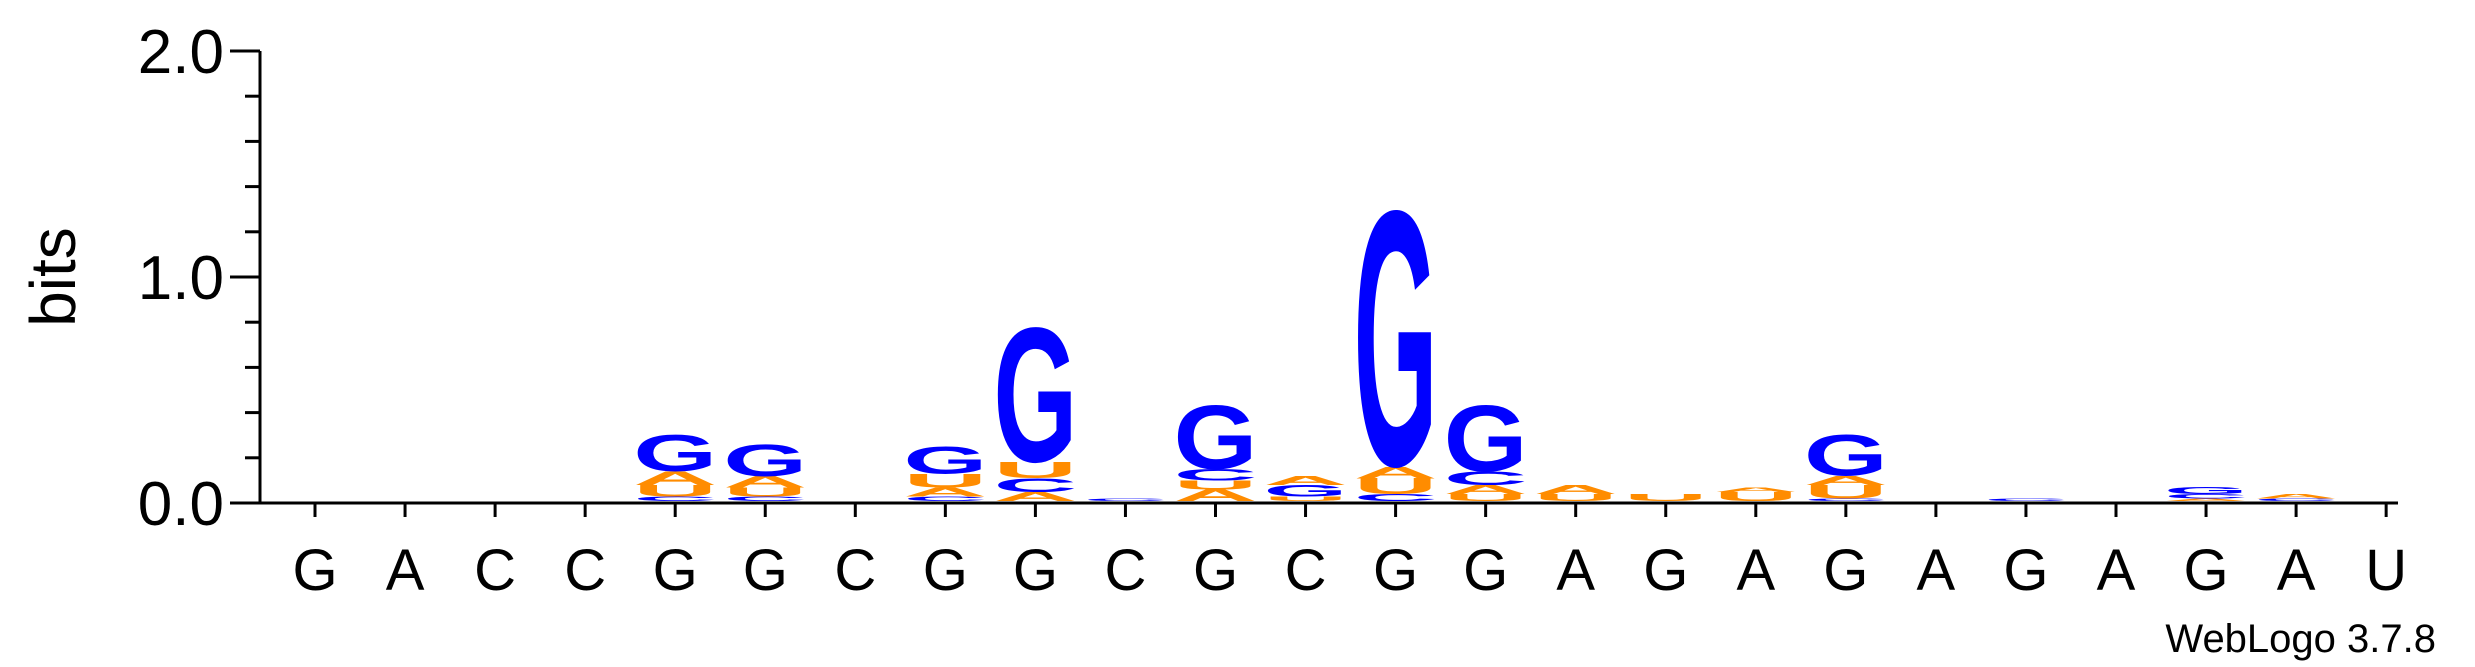 This screenshot has width=2475, height=667. I want to click on y-tick-label: 1.0, so click(181, 278).